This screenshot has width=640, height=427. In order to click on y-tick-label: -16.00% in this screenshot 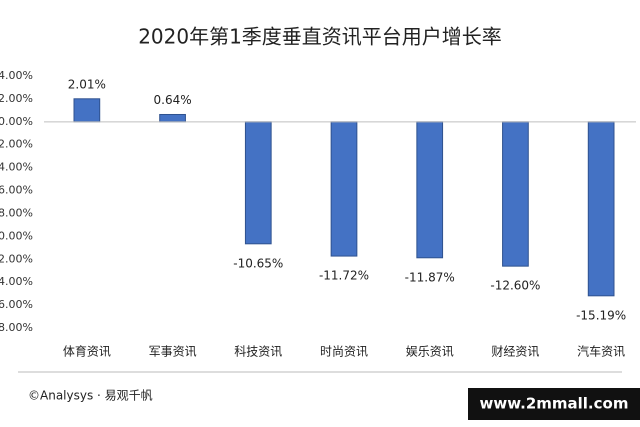, I will do `click(16, 304)`.